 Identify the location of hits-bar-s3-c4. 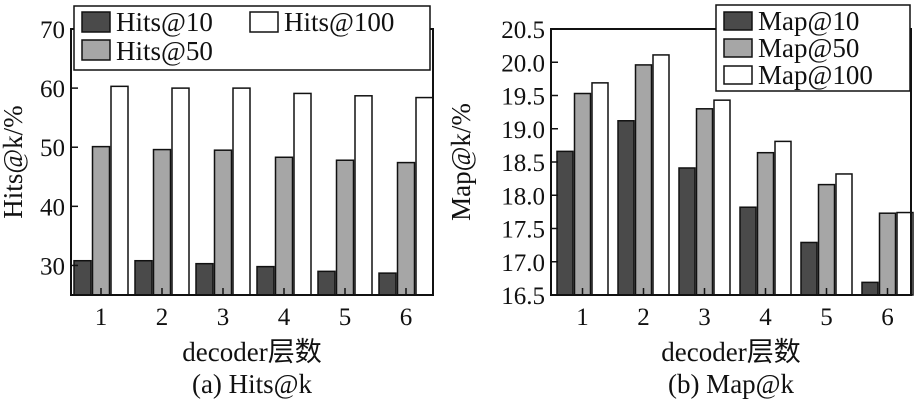
(302, 194).